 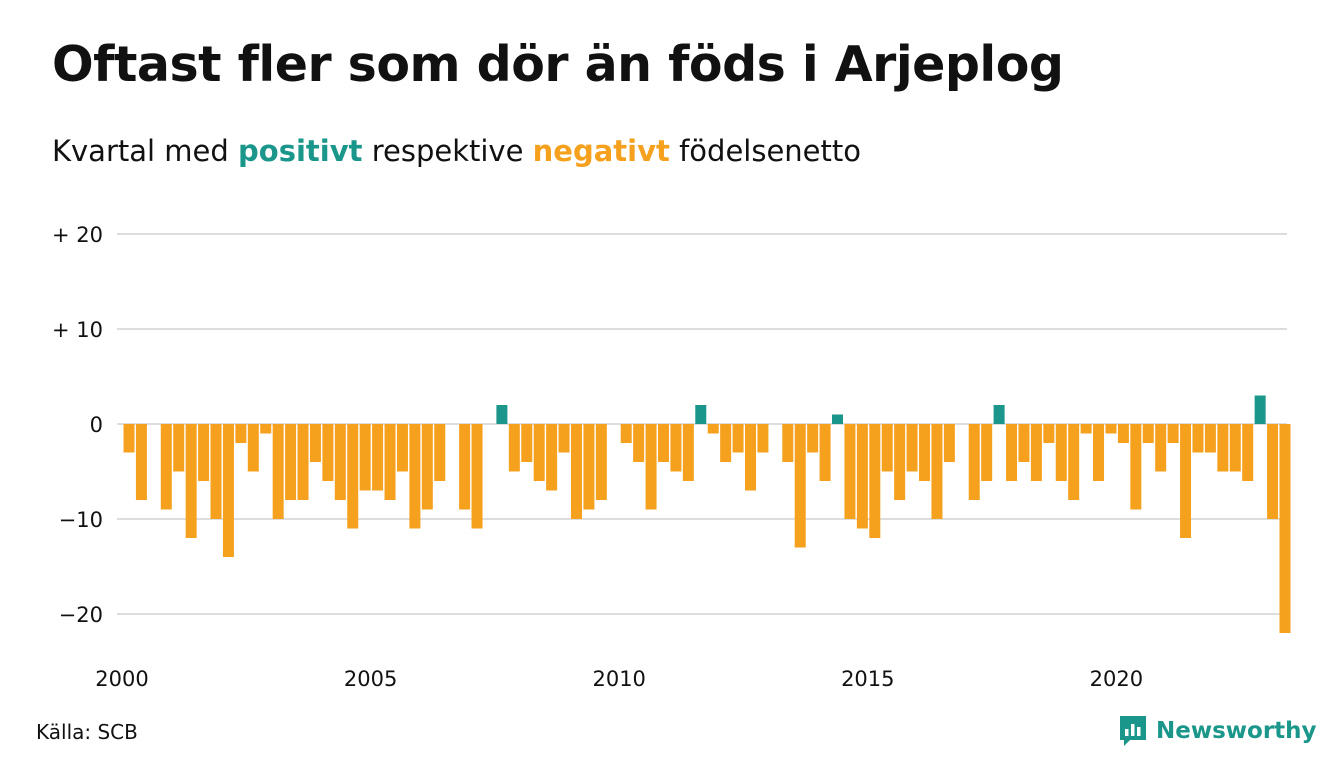 I want to click on y-tick-label: + 10, so click(x=77, y=330).